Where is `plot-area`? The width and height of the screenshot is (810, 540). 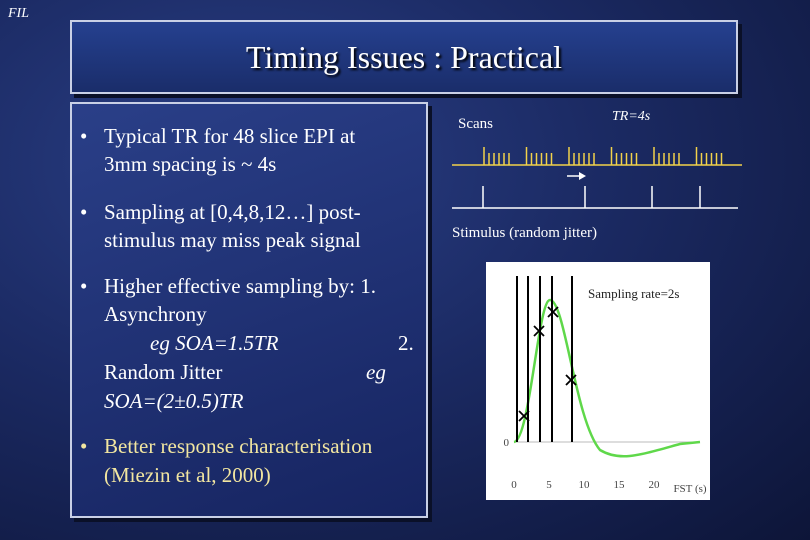 plot-area is located at coordinates (598, 381).